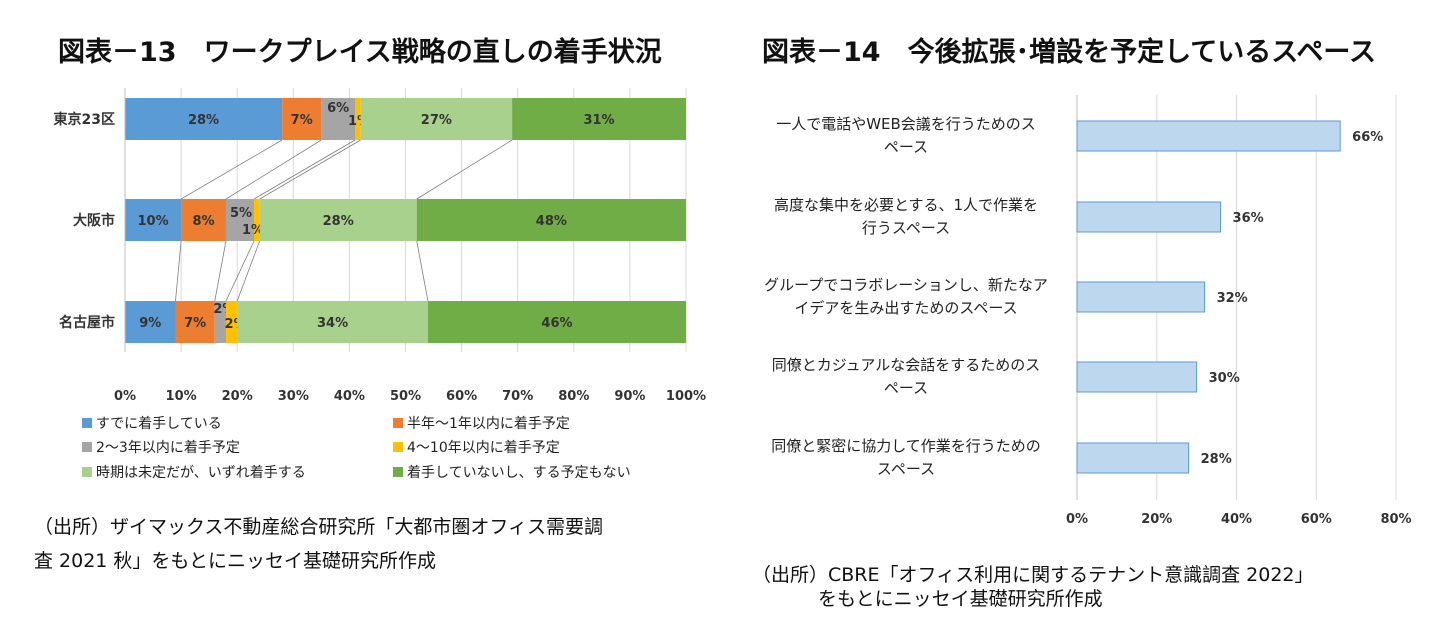 The height and width of the screenshot is (628, 1448). Describe the element at coordinates (906, 365) in the screenshot. I see `category-label-line1: 同僚とカジュアルな会話をするためのス` at that location.